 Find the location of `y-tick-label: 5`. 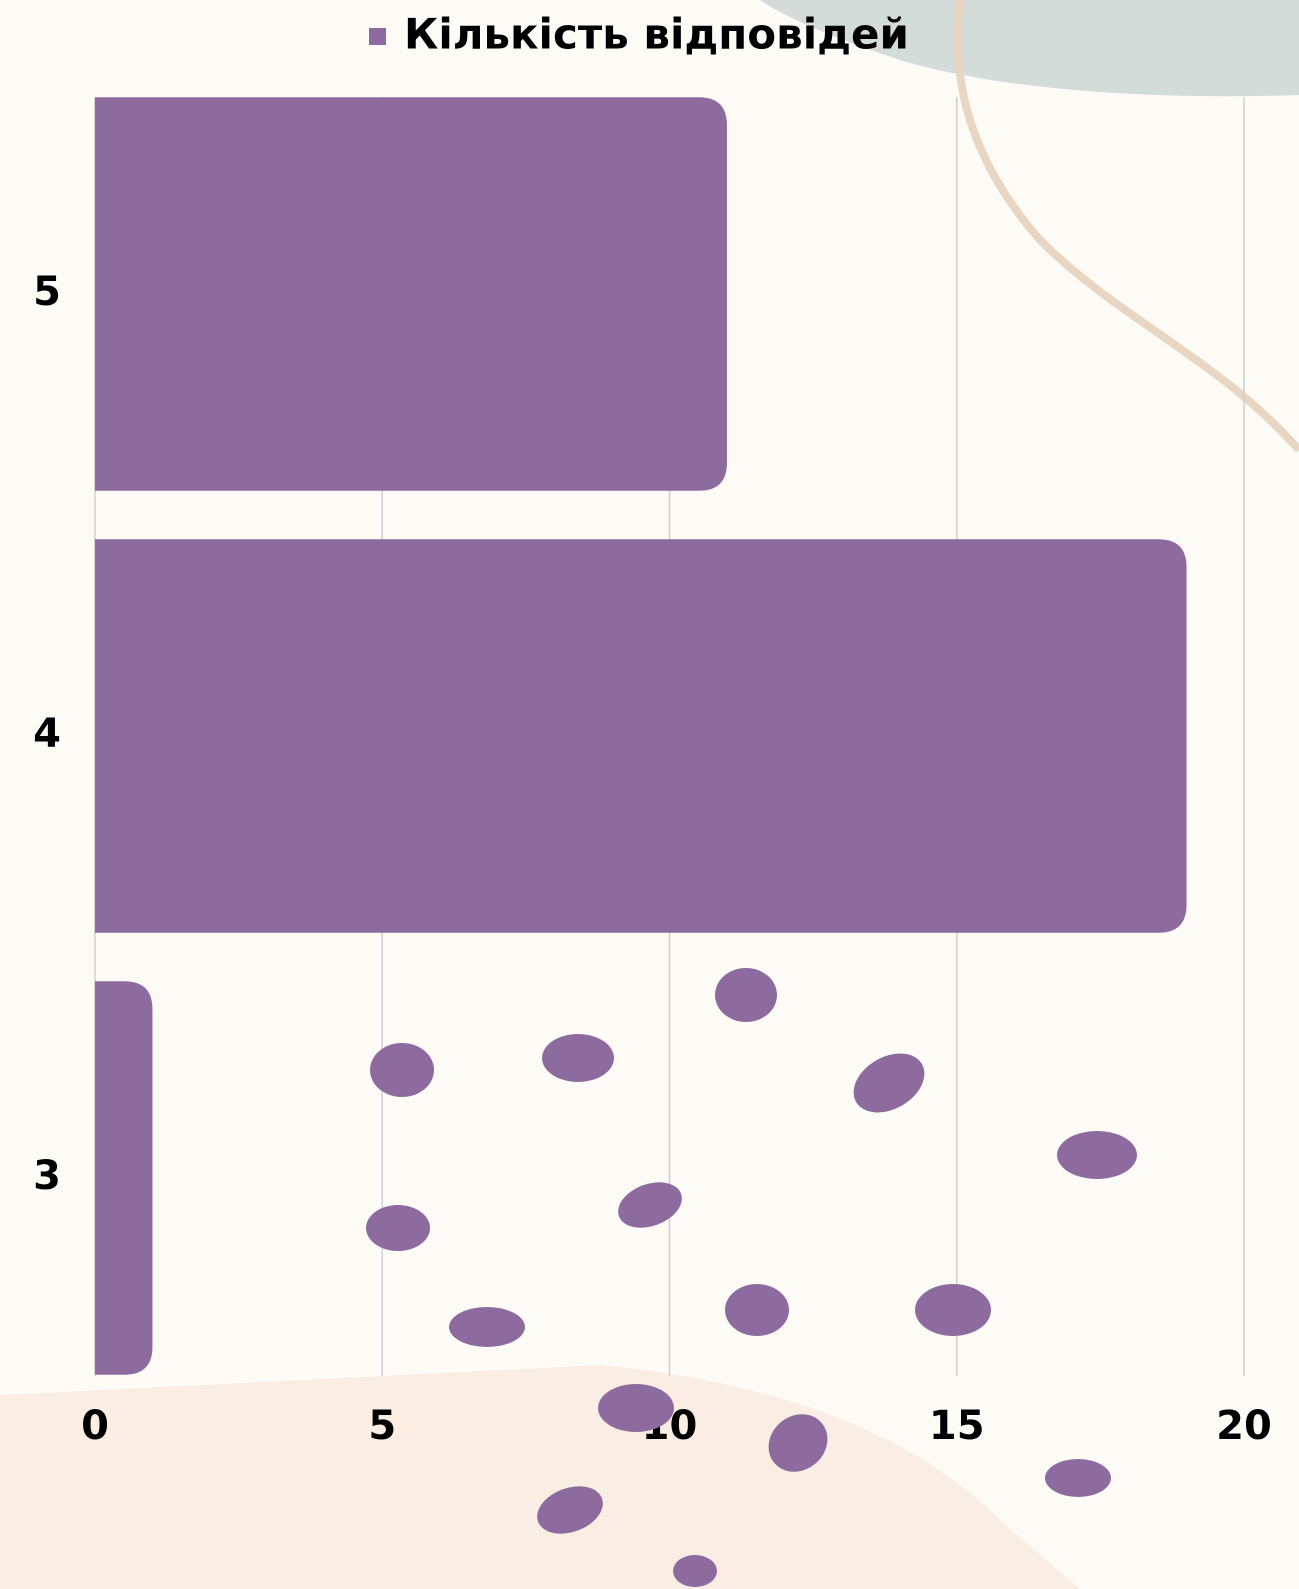

y-tick-label: 5 is located at coordinates (47, 292).